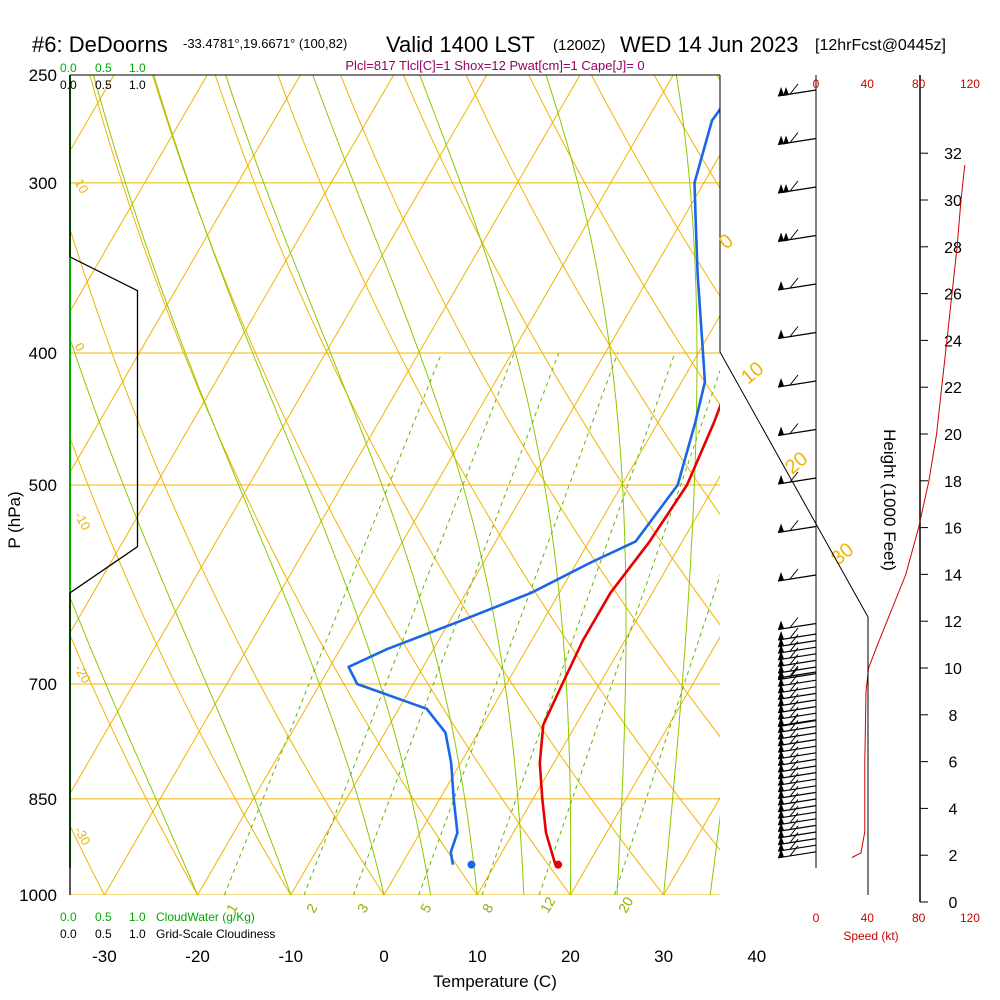 This screenshot has height=1000, width=1000. What do you see at coordinates (953, 622) in the screenshot?
I see `height-tick-label: 12` at bounding box center [953, 622].